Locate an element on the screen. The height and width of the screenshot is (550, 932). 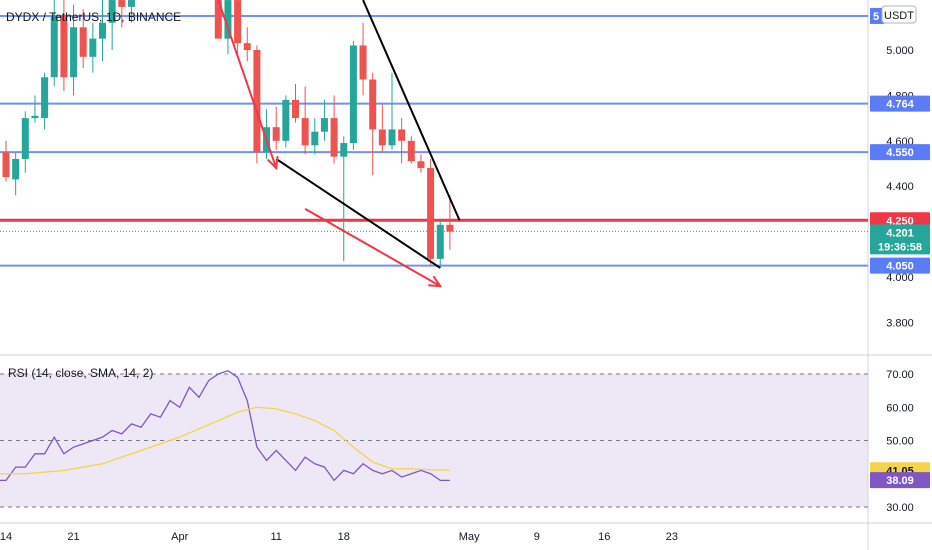
price-tick-label: 4.000 is located at coordinates (900, 278).